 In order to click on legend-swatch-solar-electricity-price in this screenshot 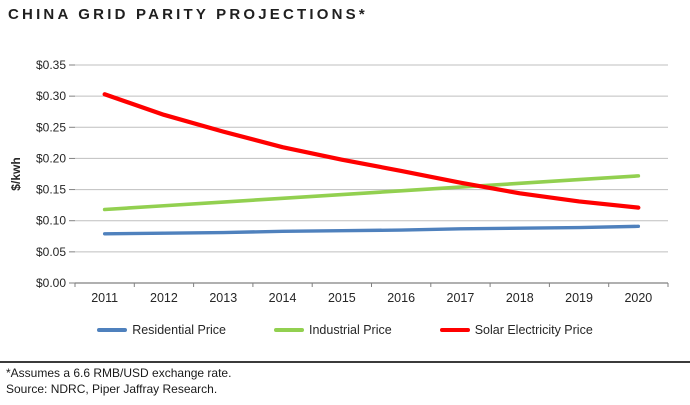, I will do `click(454, 330)`.